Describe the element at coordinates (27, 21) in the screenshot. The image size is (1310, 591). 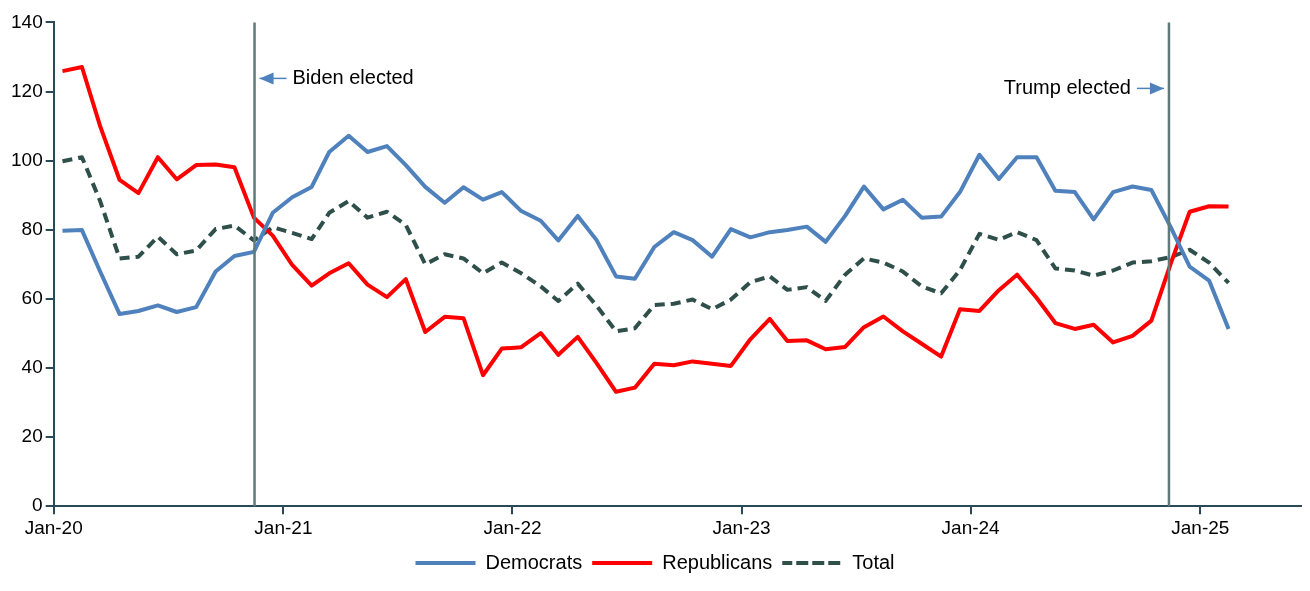
I see `y-tick-label: 140` at that location.